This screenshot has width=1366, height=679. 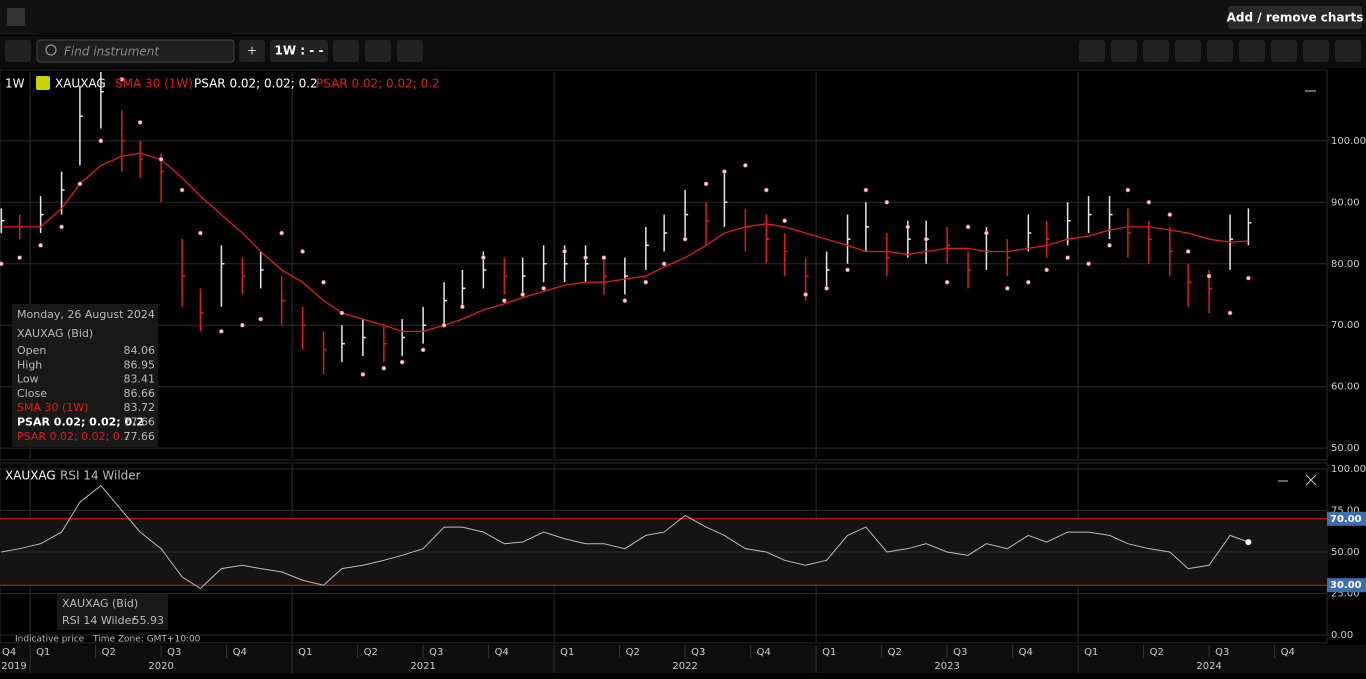 I want to click on menu-button, so click(x=16, y=17).